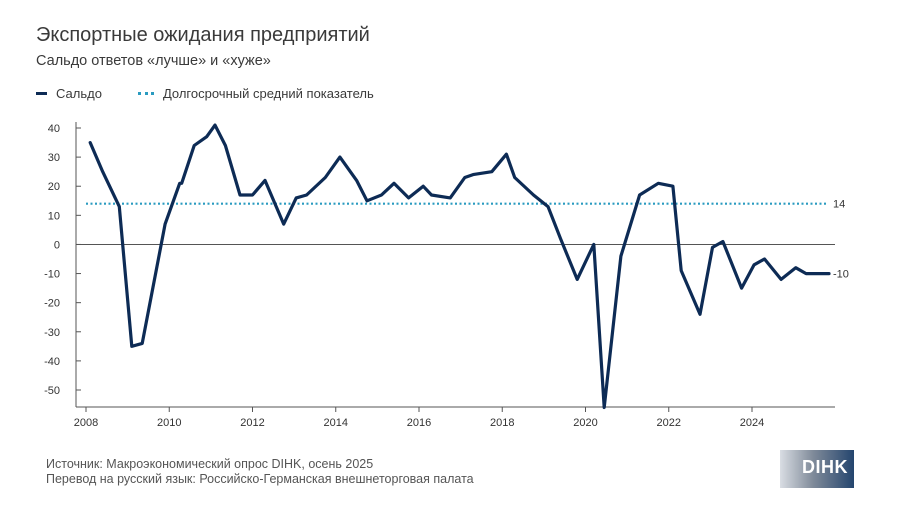 The image size is (900, 524). I want to click on x-tick-label: 2012, so click(252, 423).